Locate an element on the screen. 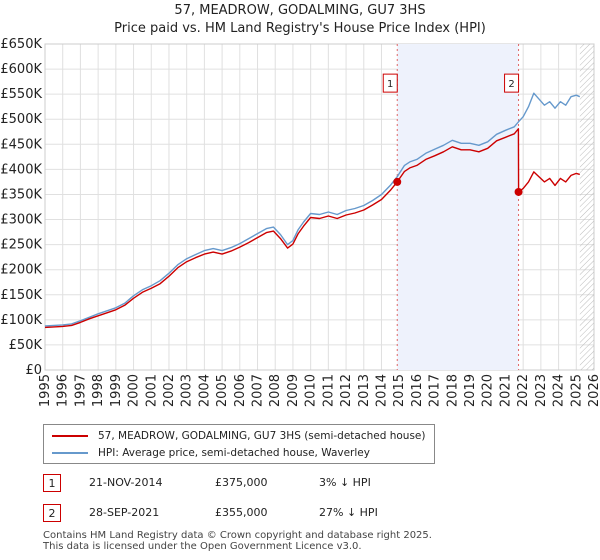 The image size is (600, 560). sale-row: 2 28-SEP-2021 £355,000 27% ↓ HPI is located at coordinates (313, 515).